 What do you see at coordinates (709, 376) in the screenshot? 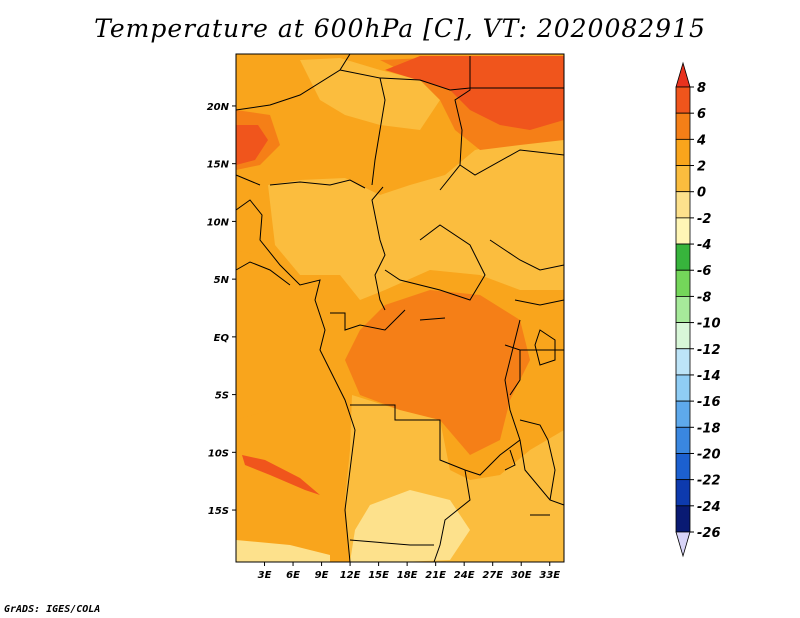
I see `colorbar-label: -14` at bounding box center [709, 376].